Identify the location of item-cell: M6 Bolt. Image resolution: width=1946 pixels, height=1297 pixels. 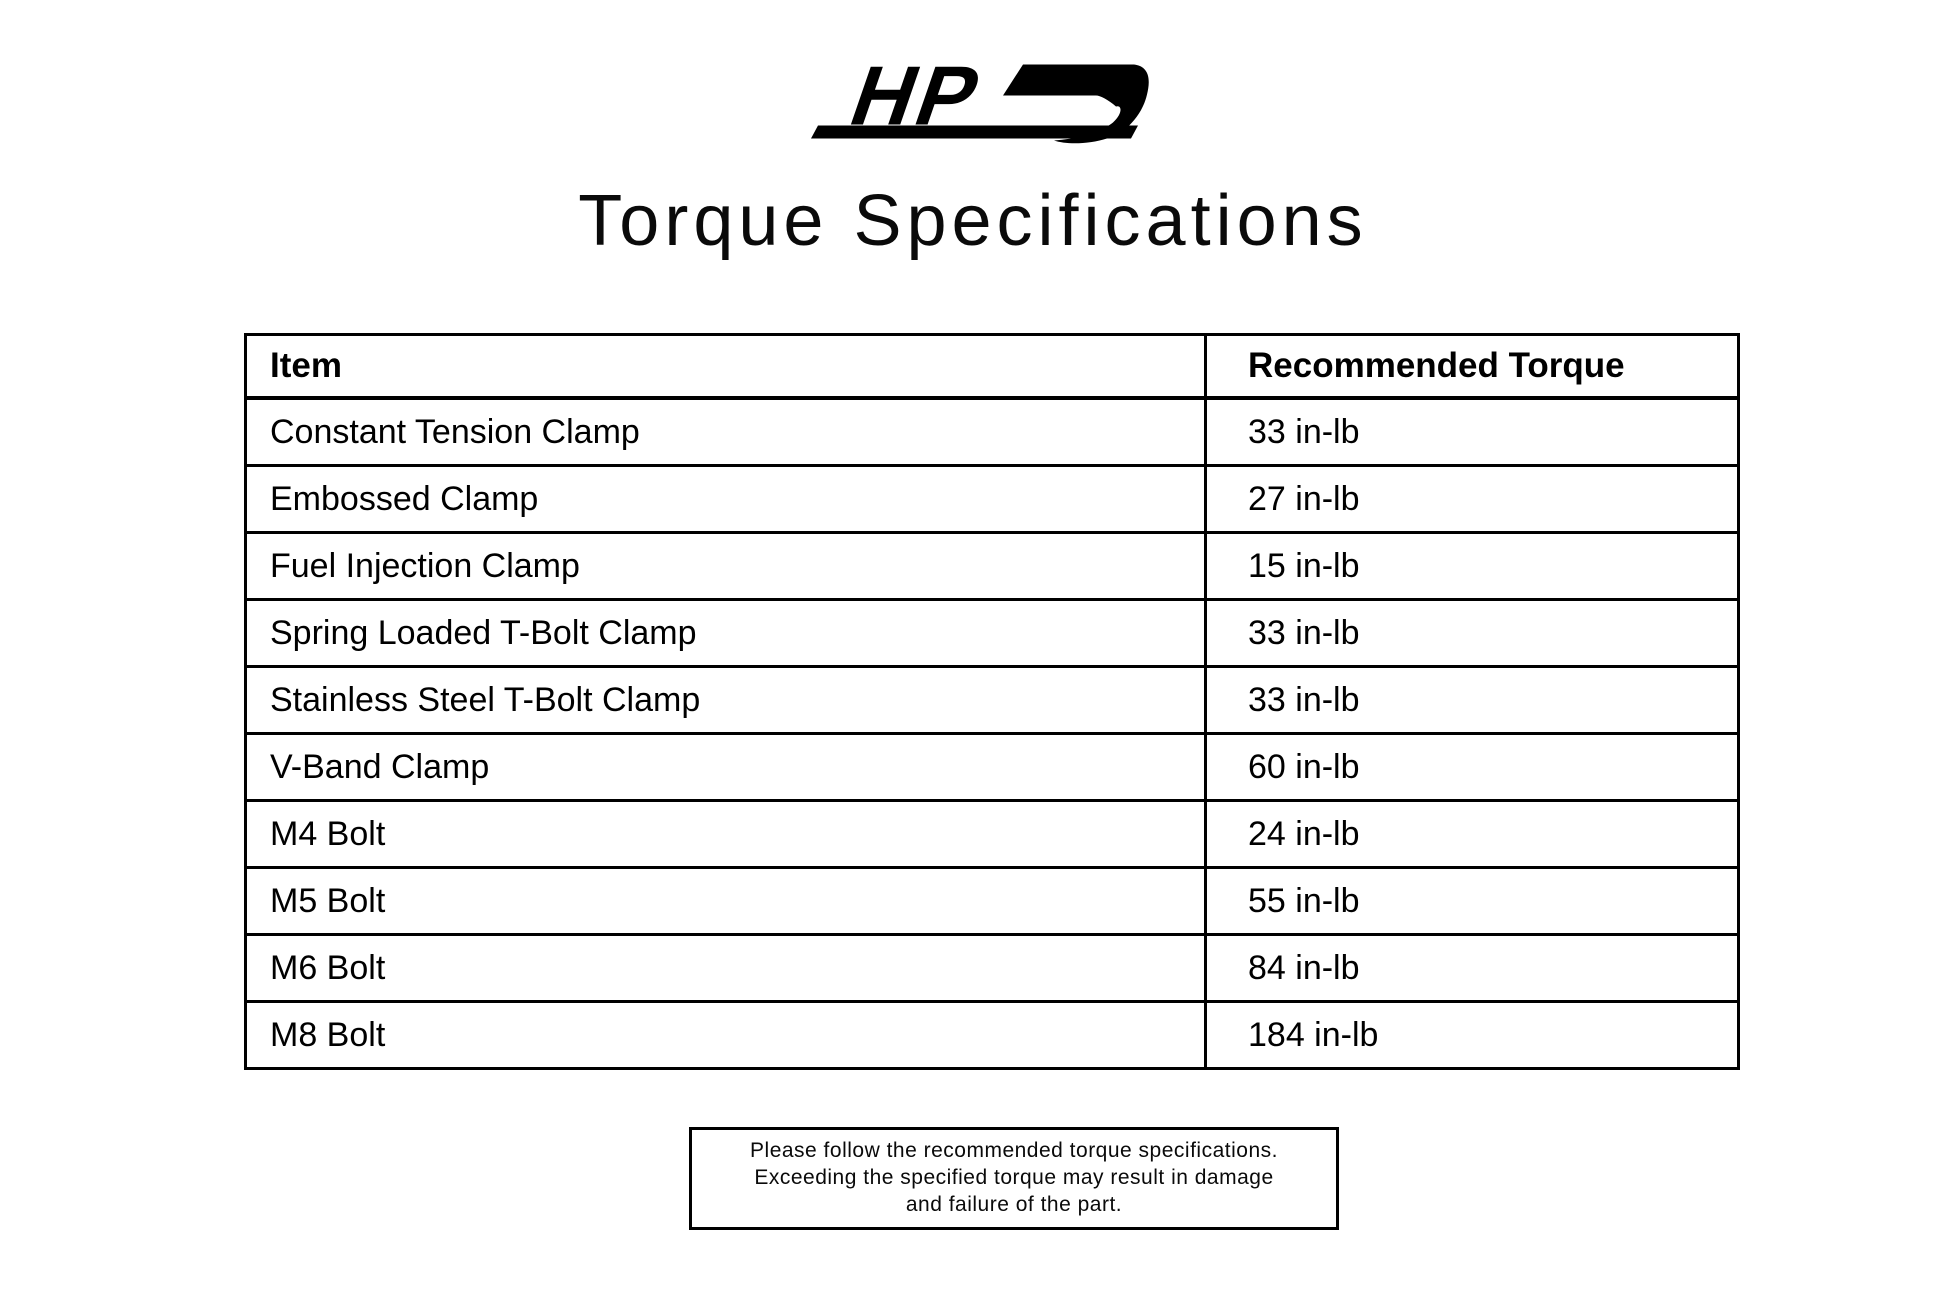
(725, 968).